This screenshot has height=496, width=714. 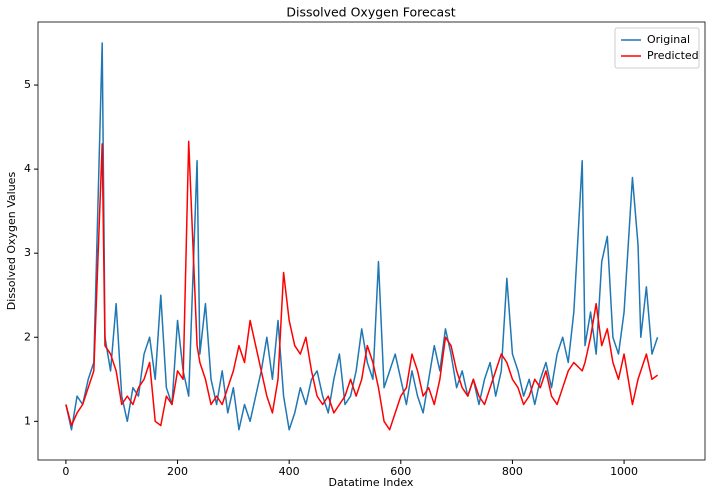 What do you see at coordinates (27, 252) in the screenshot?
I see `y-tick-label: 3` at bounding box center [27, 252].